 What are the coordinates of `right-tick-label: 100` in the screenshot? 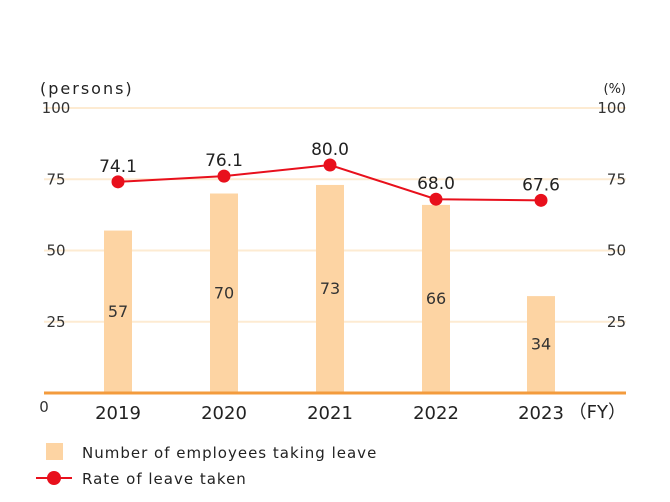 It's located at (611, 108).